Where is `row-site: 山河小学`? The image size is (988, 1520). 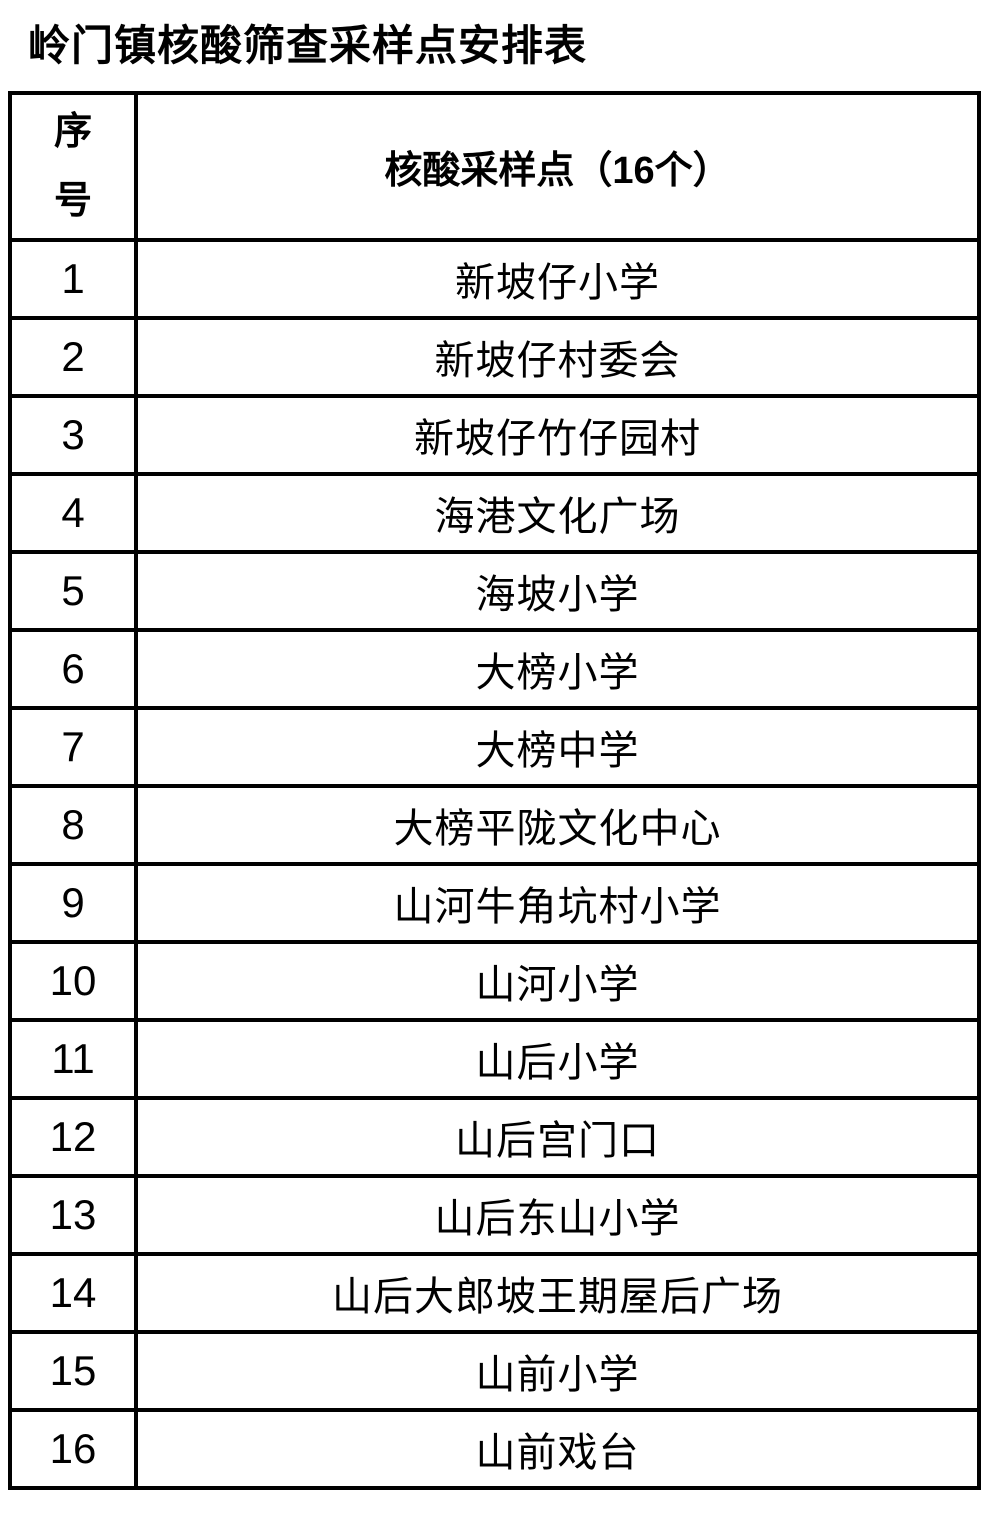
row-site: 山河小学 is located at coordinates (557, 981).